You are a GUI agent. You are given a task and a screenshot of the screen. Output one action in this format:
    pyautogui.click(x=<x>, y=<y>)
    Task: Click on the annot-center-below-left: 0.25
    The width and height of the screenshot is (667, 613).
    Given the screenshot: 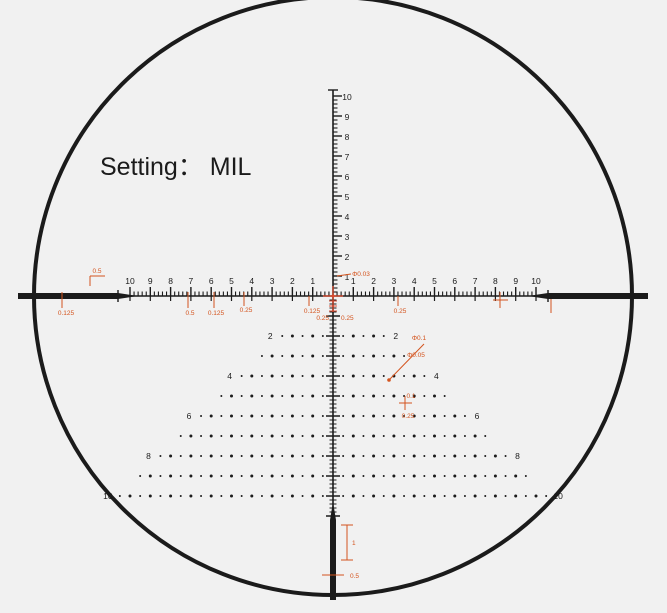 What is the action you would take?
    pyautogui.click(x=322, y=318)
    